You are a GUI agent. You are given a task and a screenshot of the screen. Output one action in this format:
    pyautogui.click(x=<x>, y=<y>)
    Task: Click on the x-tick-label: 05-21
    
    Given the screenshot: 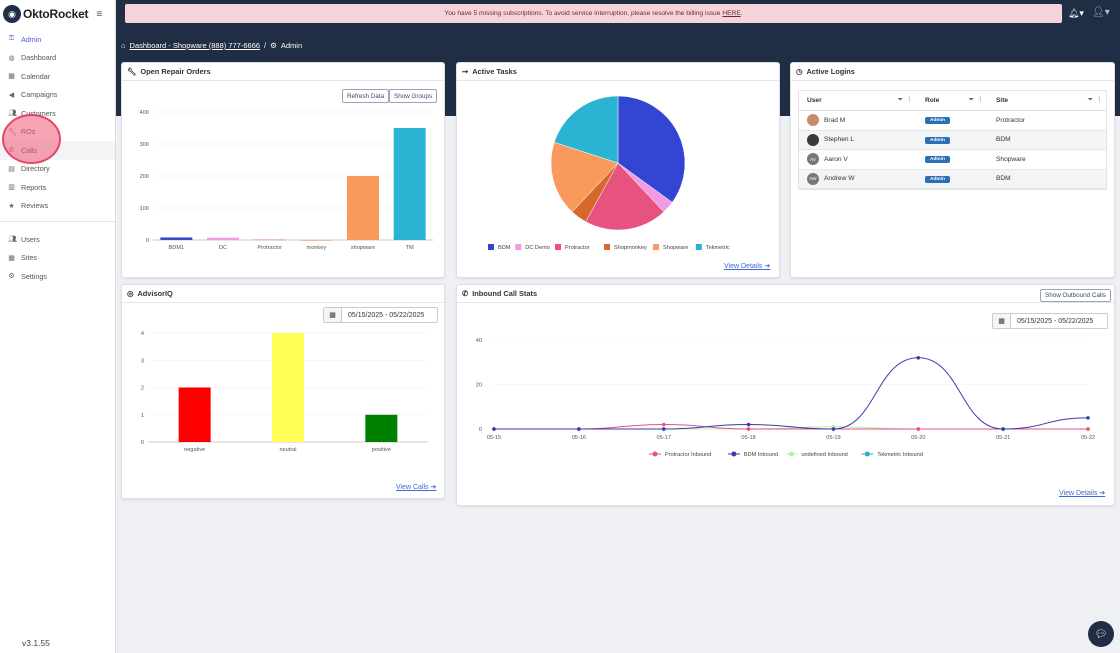 What is the action you would take?
    pyautogui.click(x=1003, y=438)
    